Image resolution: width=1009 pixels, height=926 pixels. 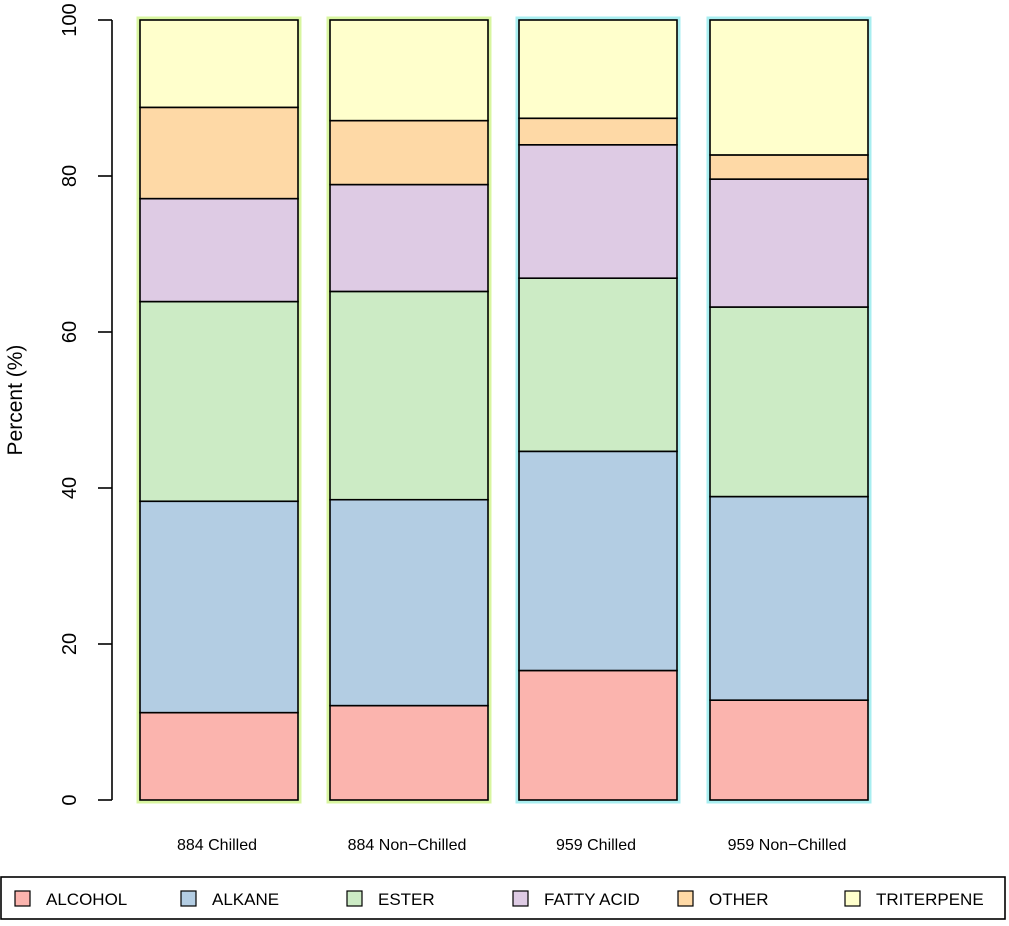 I want to click on y-tick-label: 20, so click(x=70, y=644).